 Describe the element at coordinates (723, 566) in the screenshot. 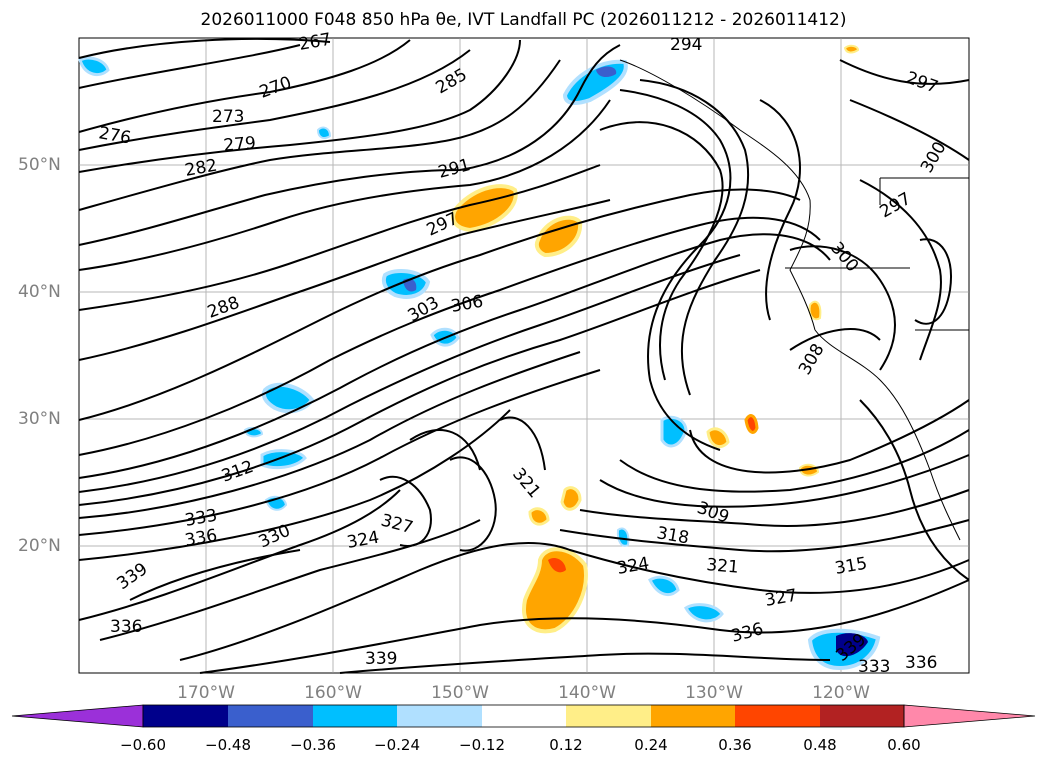

I see `contour-label: 321` at that location.